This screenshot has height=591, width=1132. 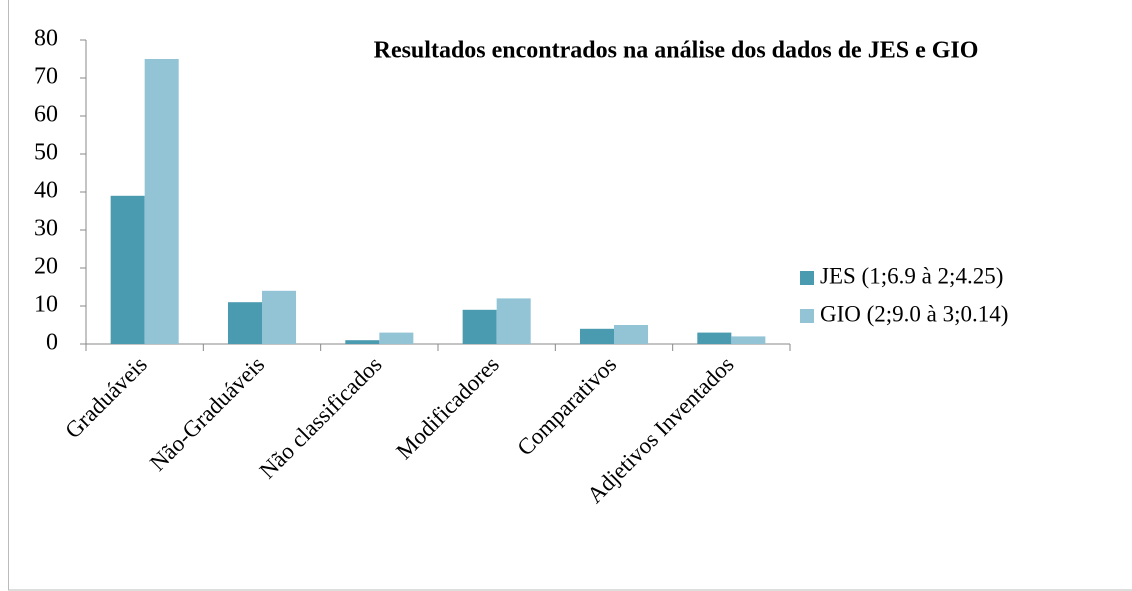 I want to click on x-tick-label: Modificadores, so click(x=447, y=408).